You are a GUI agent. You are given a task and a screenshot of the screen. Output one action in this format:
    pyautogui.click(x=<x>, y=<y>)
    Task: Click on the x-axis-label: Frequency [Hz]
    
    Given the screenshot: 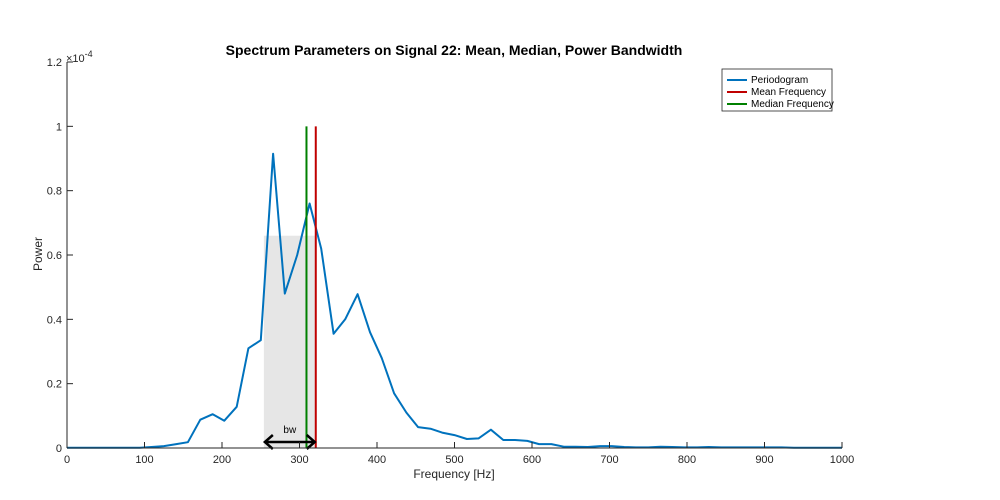 What is the action you would take?
    pyautogui.click(x=453, y=474)
    